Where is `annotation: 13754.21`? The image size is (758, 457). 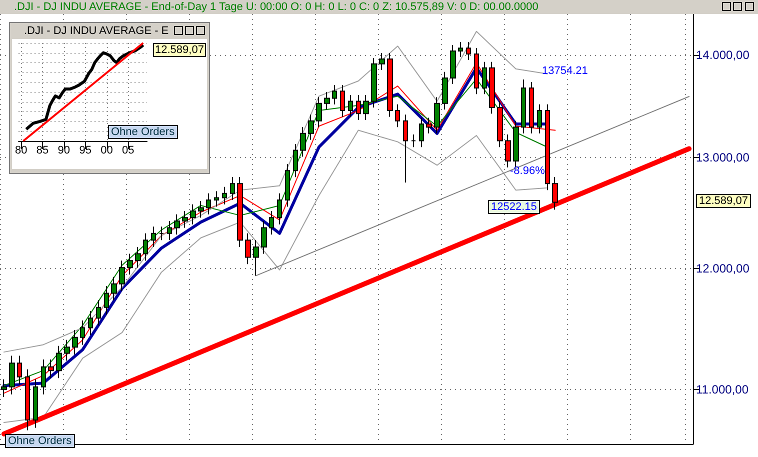
annotation: 13754.21 is located at coordinates (565, 71).